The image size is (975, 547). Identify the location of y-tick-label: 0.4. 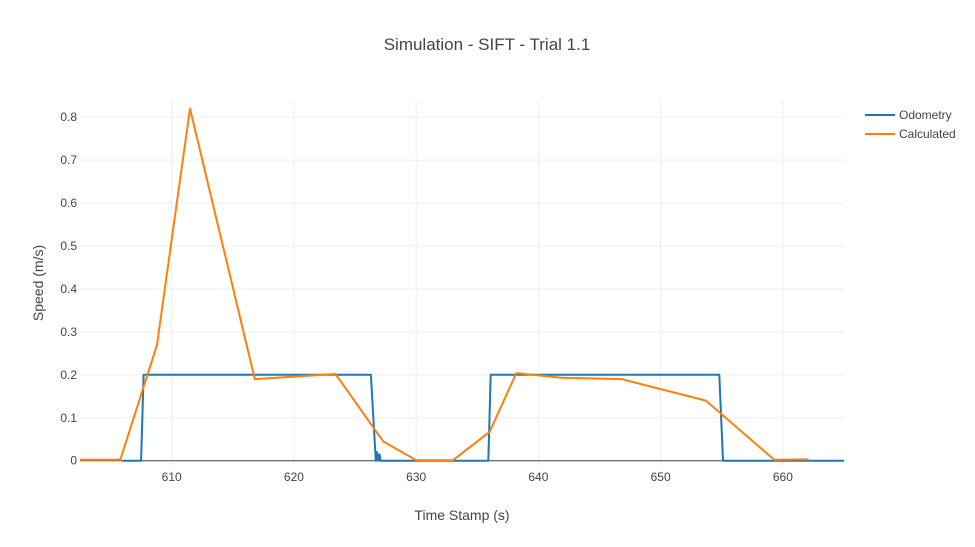
(68, 289).